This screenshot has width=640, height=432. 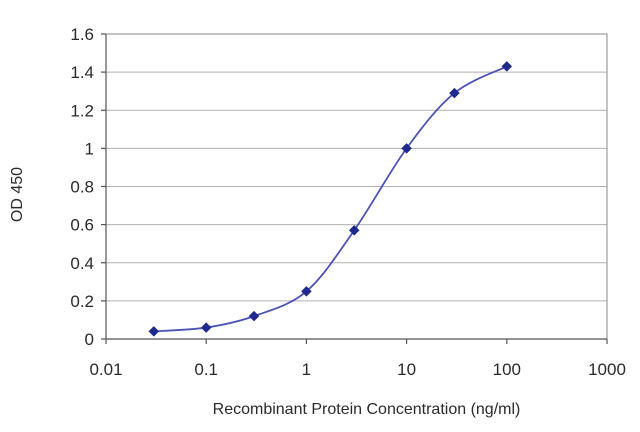 What do you see at coordinates (306, 369) in the screenshot?
I see `x-tick-label: 1` at bounding box center [306, 369].